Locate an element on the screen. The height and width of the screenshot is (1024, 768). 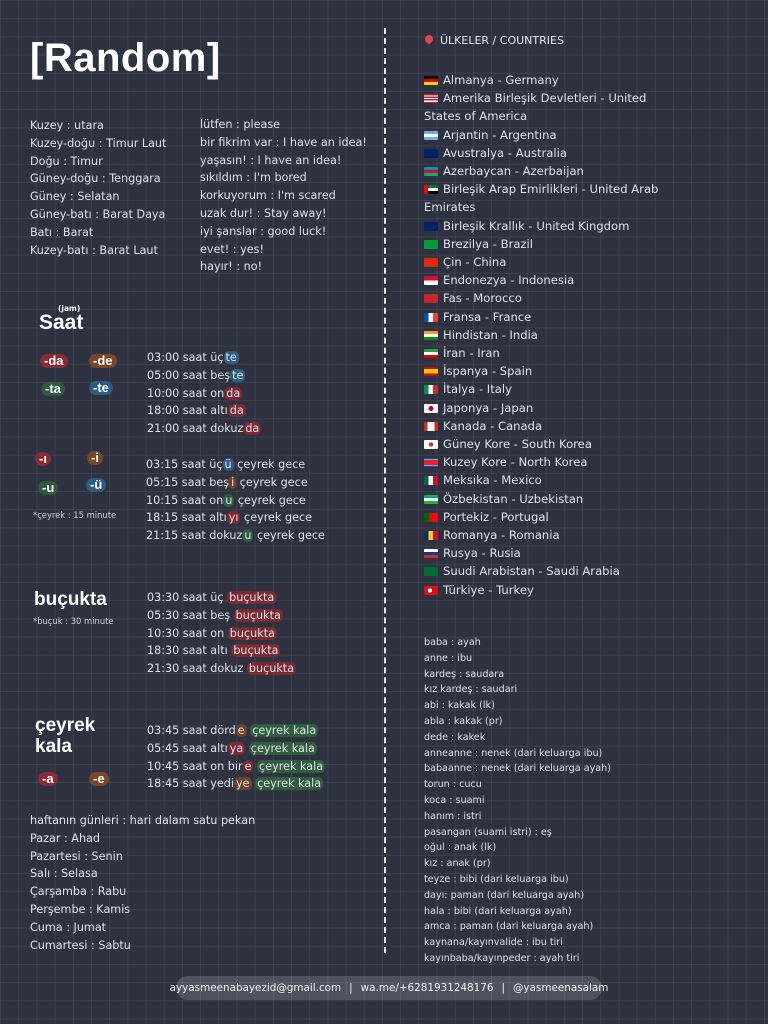
countries-header: ÜLKELER / COUNTRIES is located at coordinates (493, 40).